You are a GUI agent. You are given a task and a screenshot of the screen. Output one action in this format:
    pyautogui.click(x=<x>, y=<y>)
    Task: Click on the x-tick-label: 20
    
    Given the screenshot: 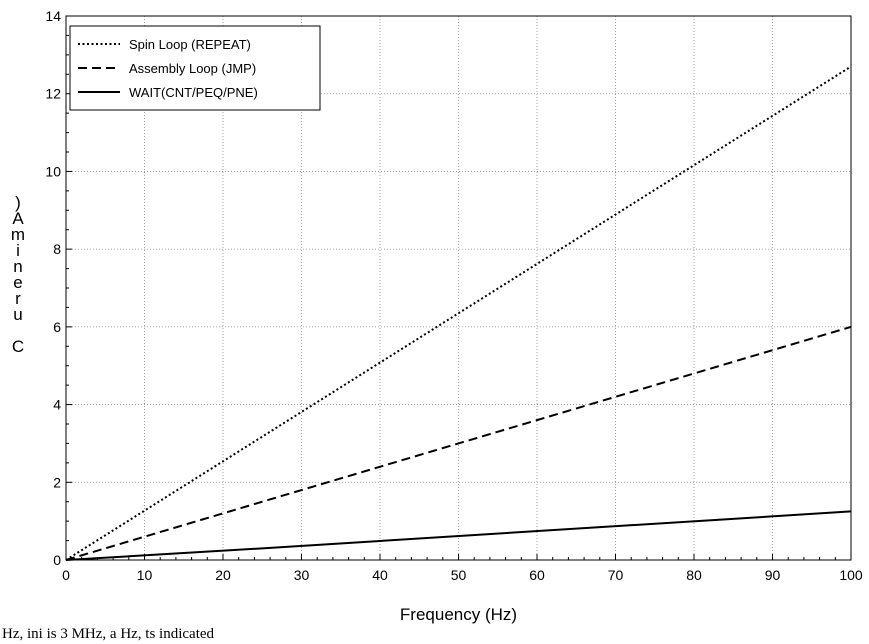 What is the action you would take?
    pyautogui.click(x=223, y=575)
    